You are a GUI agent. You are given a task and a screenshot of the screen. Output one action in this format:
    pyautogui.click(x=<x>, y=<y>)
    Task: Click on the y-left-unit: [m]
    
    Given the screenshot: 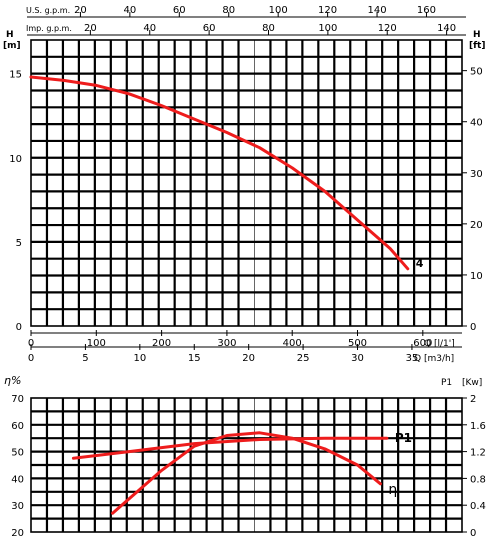 What is the action you would take?
    pyautogui.click(x=12, y=46)
    